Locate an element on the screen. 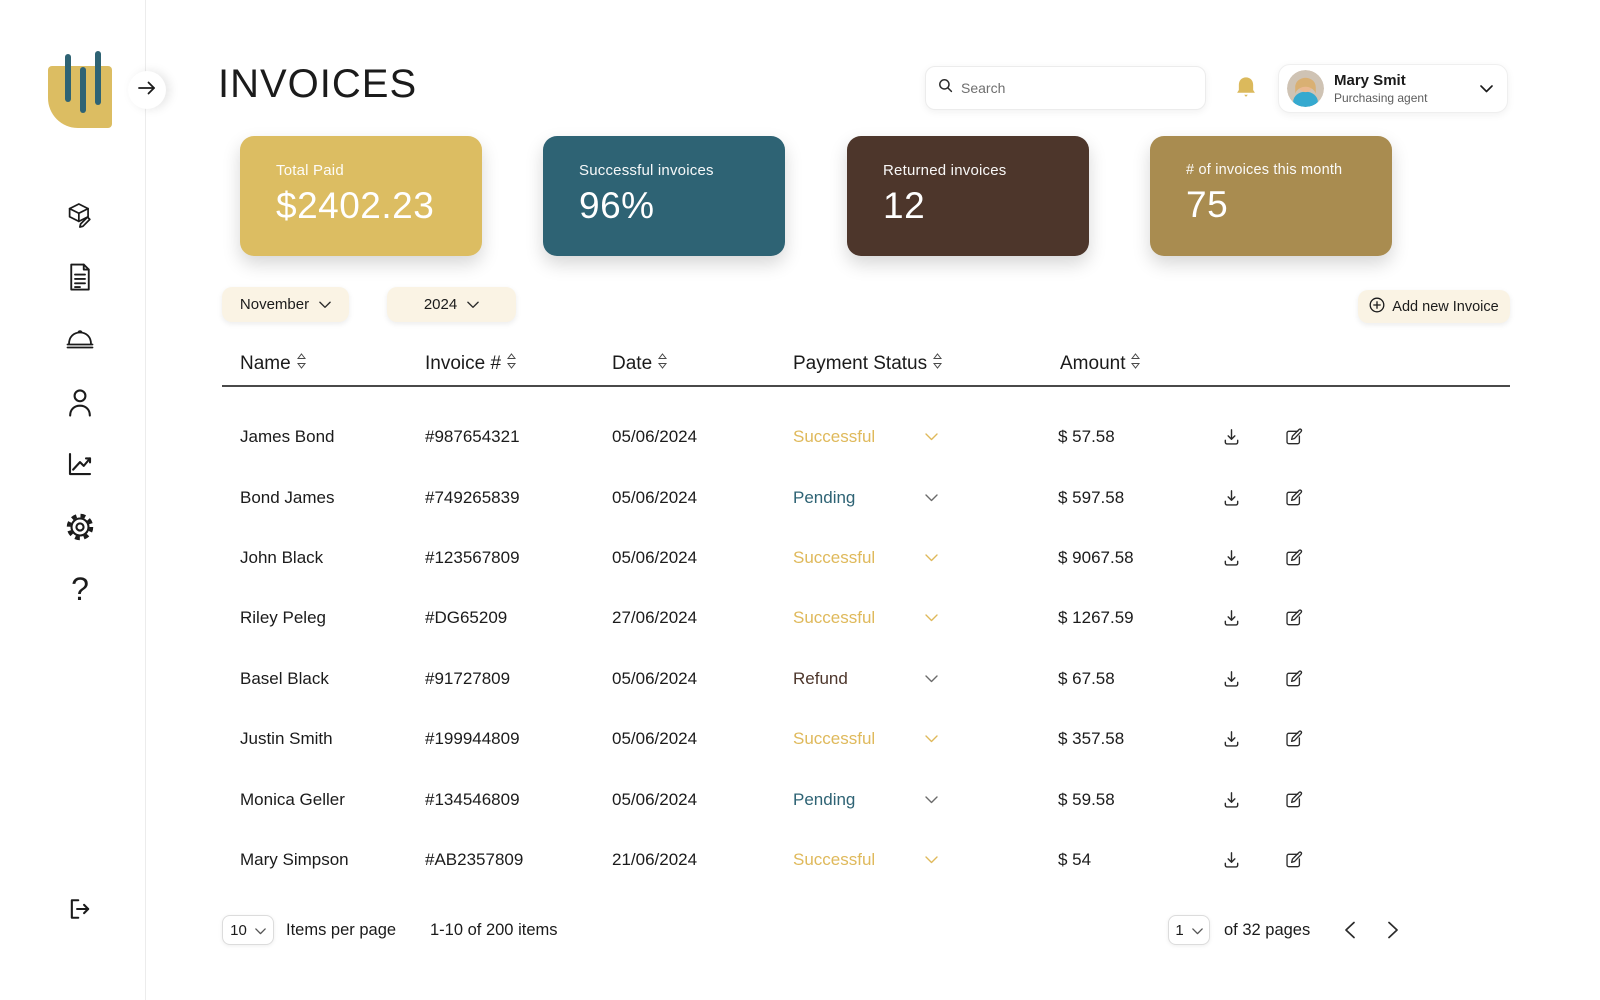  chevron-left-icon is located at coordinates (1350, 932).